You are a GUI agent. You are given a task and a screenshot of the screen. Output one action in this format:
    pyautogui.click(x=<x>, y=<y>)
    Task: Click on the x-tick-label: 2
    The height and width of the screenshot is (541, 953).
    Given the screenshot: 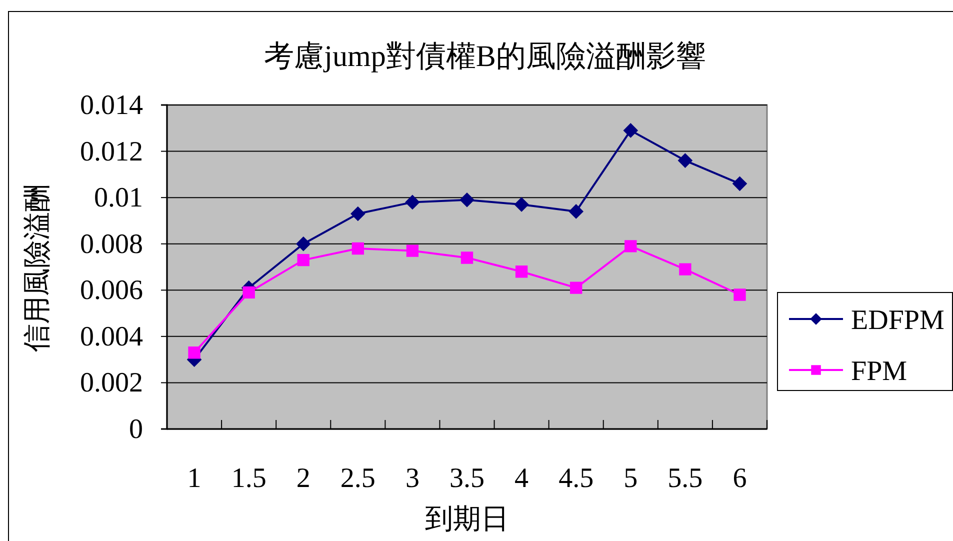 What is the action you would take?
    pyautogui.click(x=303, y=478)
    